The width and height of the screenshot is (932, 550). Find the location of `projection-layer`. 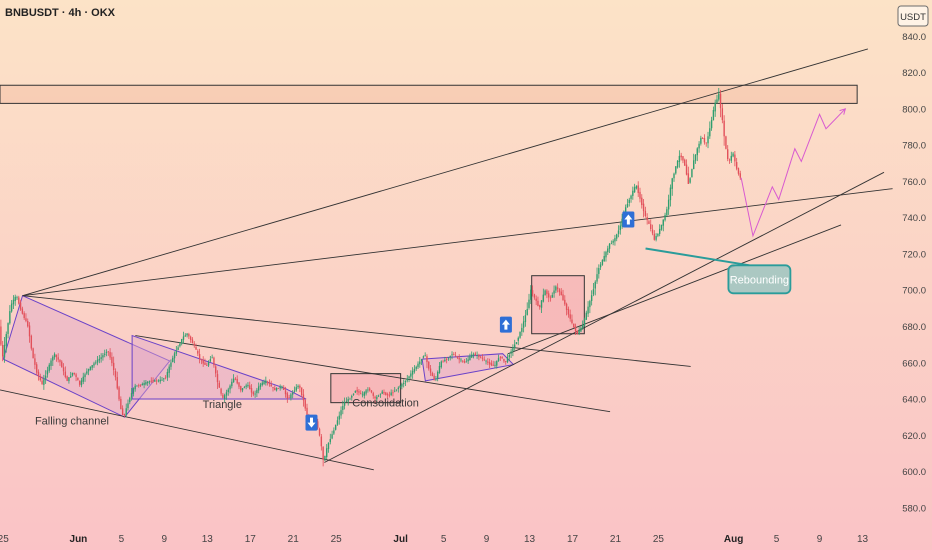

projection-layer is located at coordinates (793, 173).